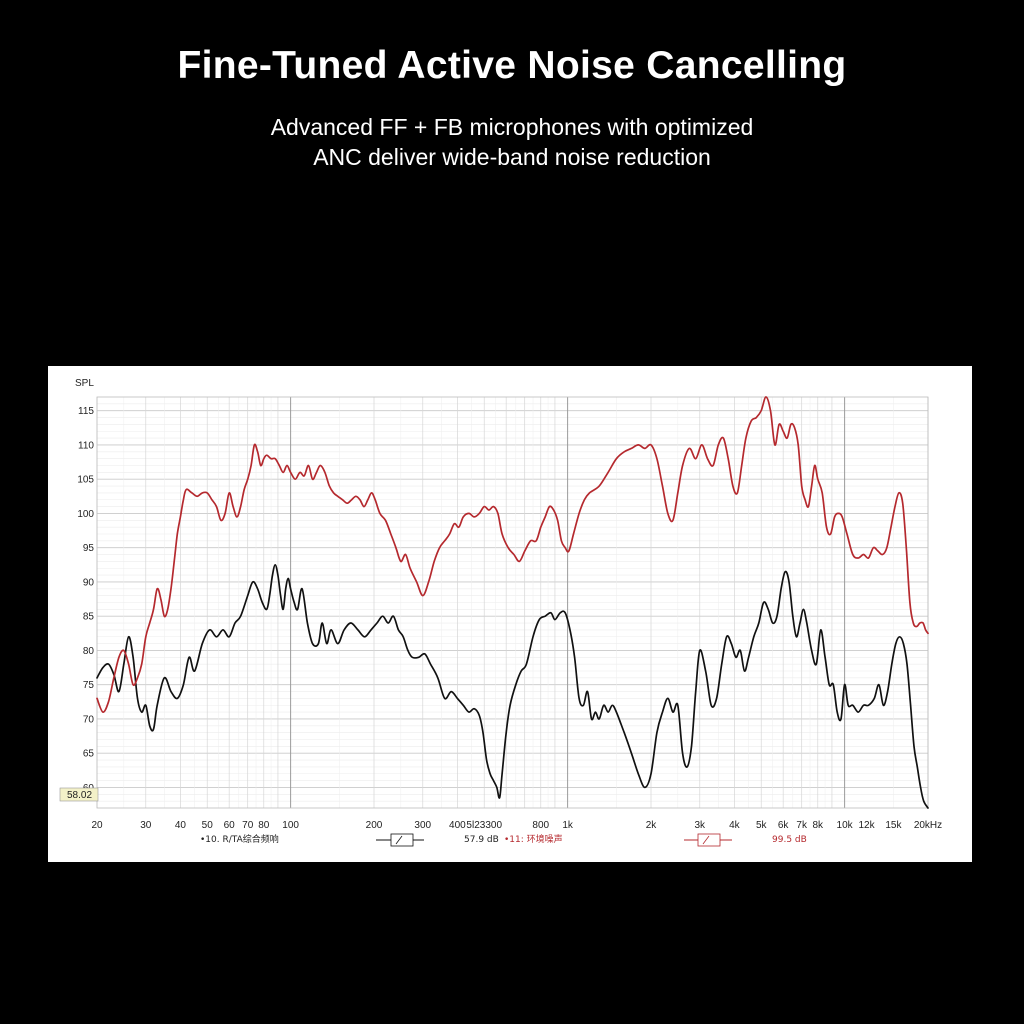 This screenshot has height=1024, width=1024. What do you see at coordinates (512, 157) in the screenshot?
I see `subtitle-line-2: ANC deliver wide-band noise reduction` at bounding box center [512, 157].